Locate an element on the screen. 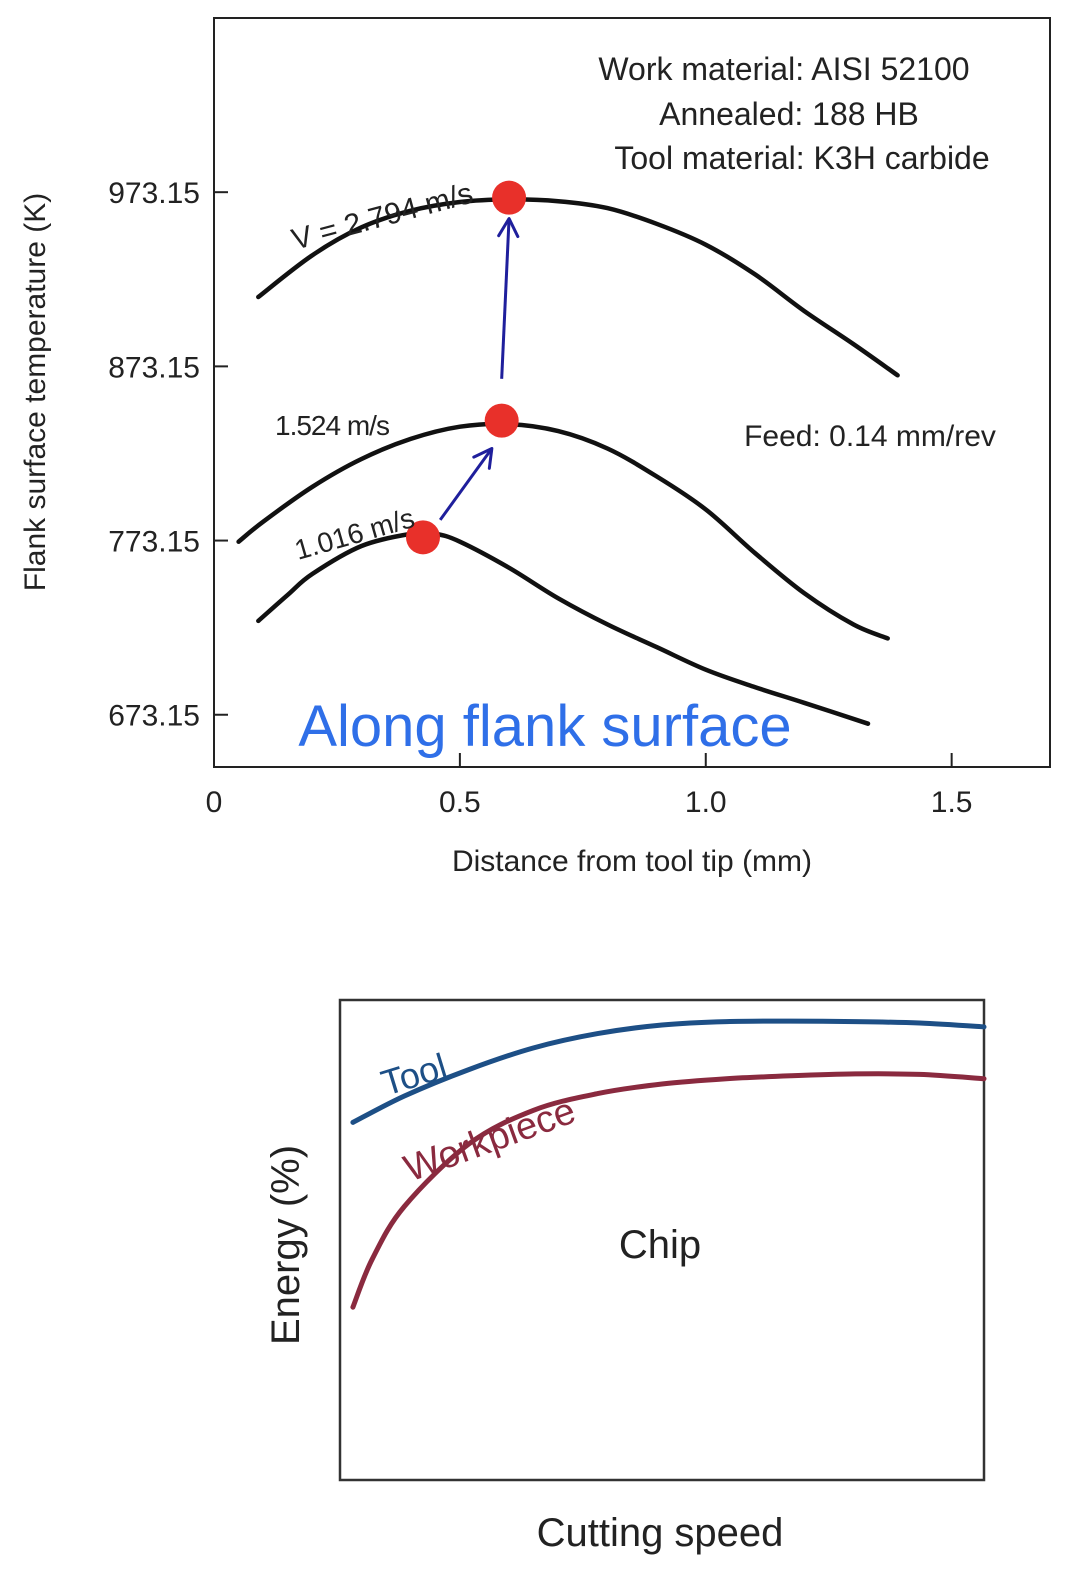 This screenshot has width=1084, height=1588. annotation-tool-material: Tool material: K3H carbide is located at coordinates (801, 158).